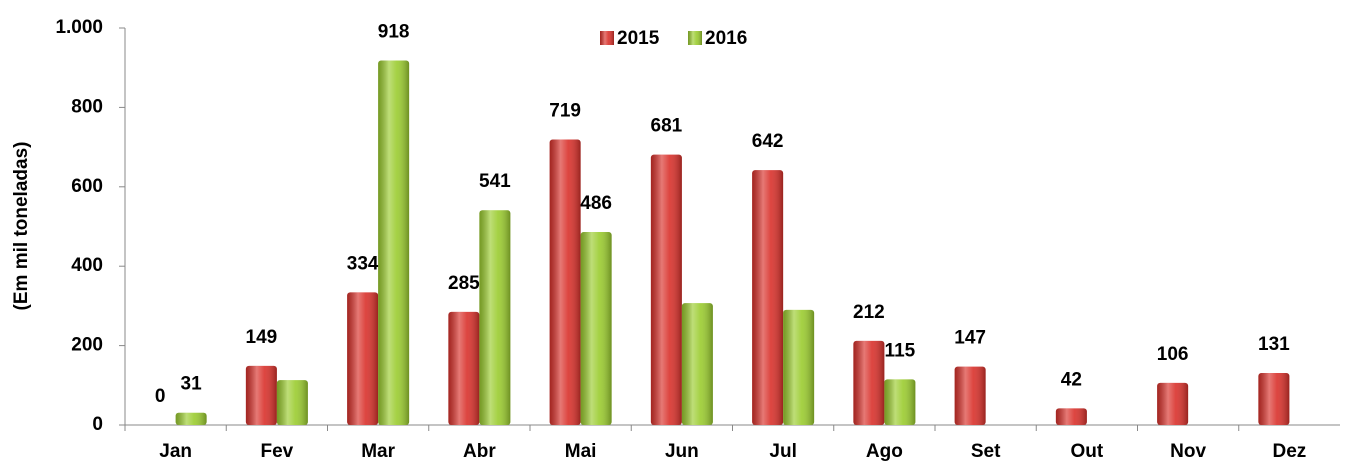 This screenshot has height=469, width=1347. What do you see at coordinates (1289, 451) in the screenshot?
I see `x-tick-label: Dez` at bounding box center [1289, 451].